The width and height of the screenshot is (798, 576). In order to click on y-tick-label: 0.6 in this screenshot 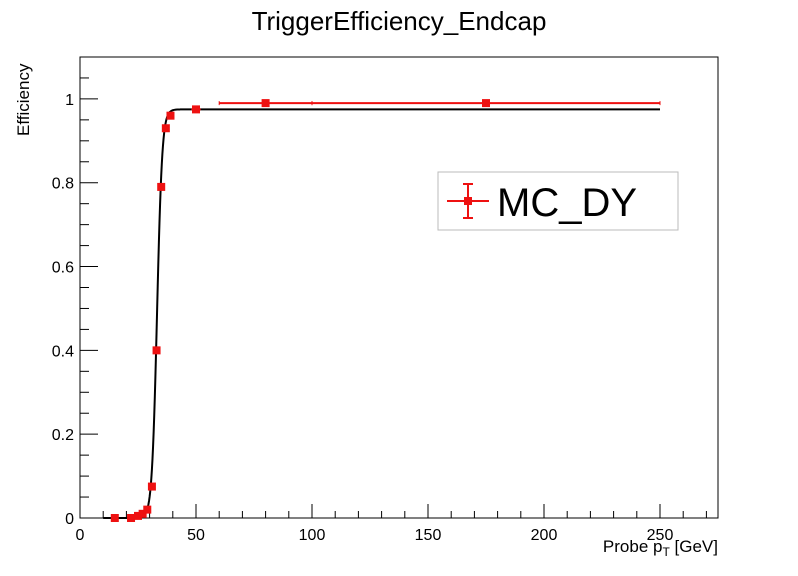, I will do `click(63, 268)`.